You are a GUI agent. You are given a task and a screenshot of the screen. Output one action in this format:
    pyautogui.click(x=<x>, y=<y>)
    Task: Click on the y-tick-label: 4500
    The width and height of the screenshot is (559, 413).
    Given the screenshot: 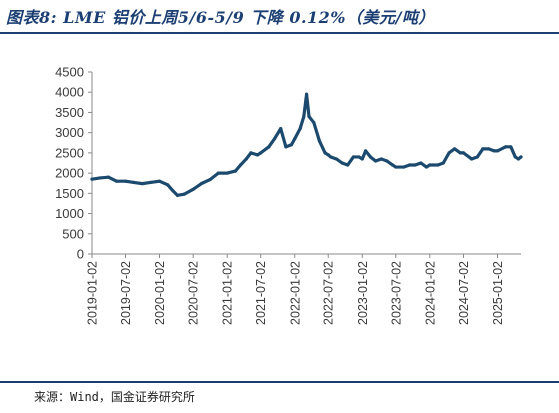 What is the action you would take?
    pyautogui.click(x=69, y=72)
    